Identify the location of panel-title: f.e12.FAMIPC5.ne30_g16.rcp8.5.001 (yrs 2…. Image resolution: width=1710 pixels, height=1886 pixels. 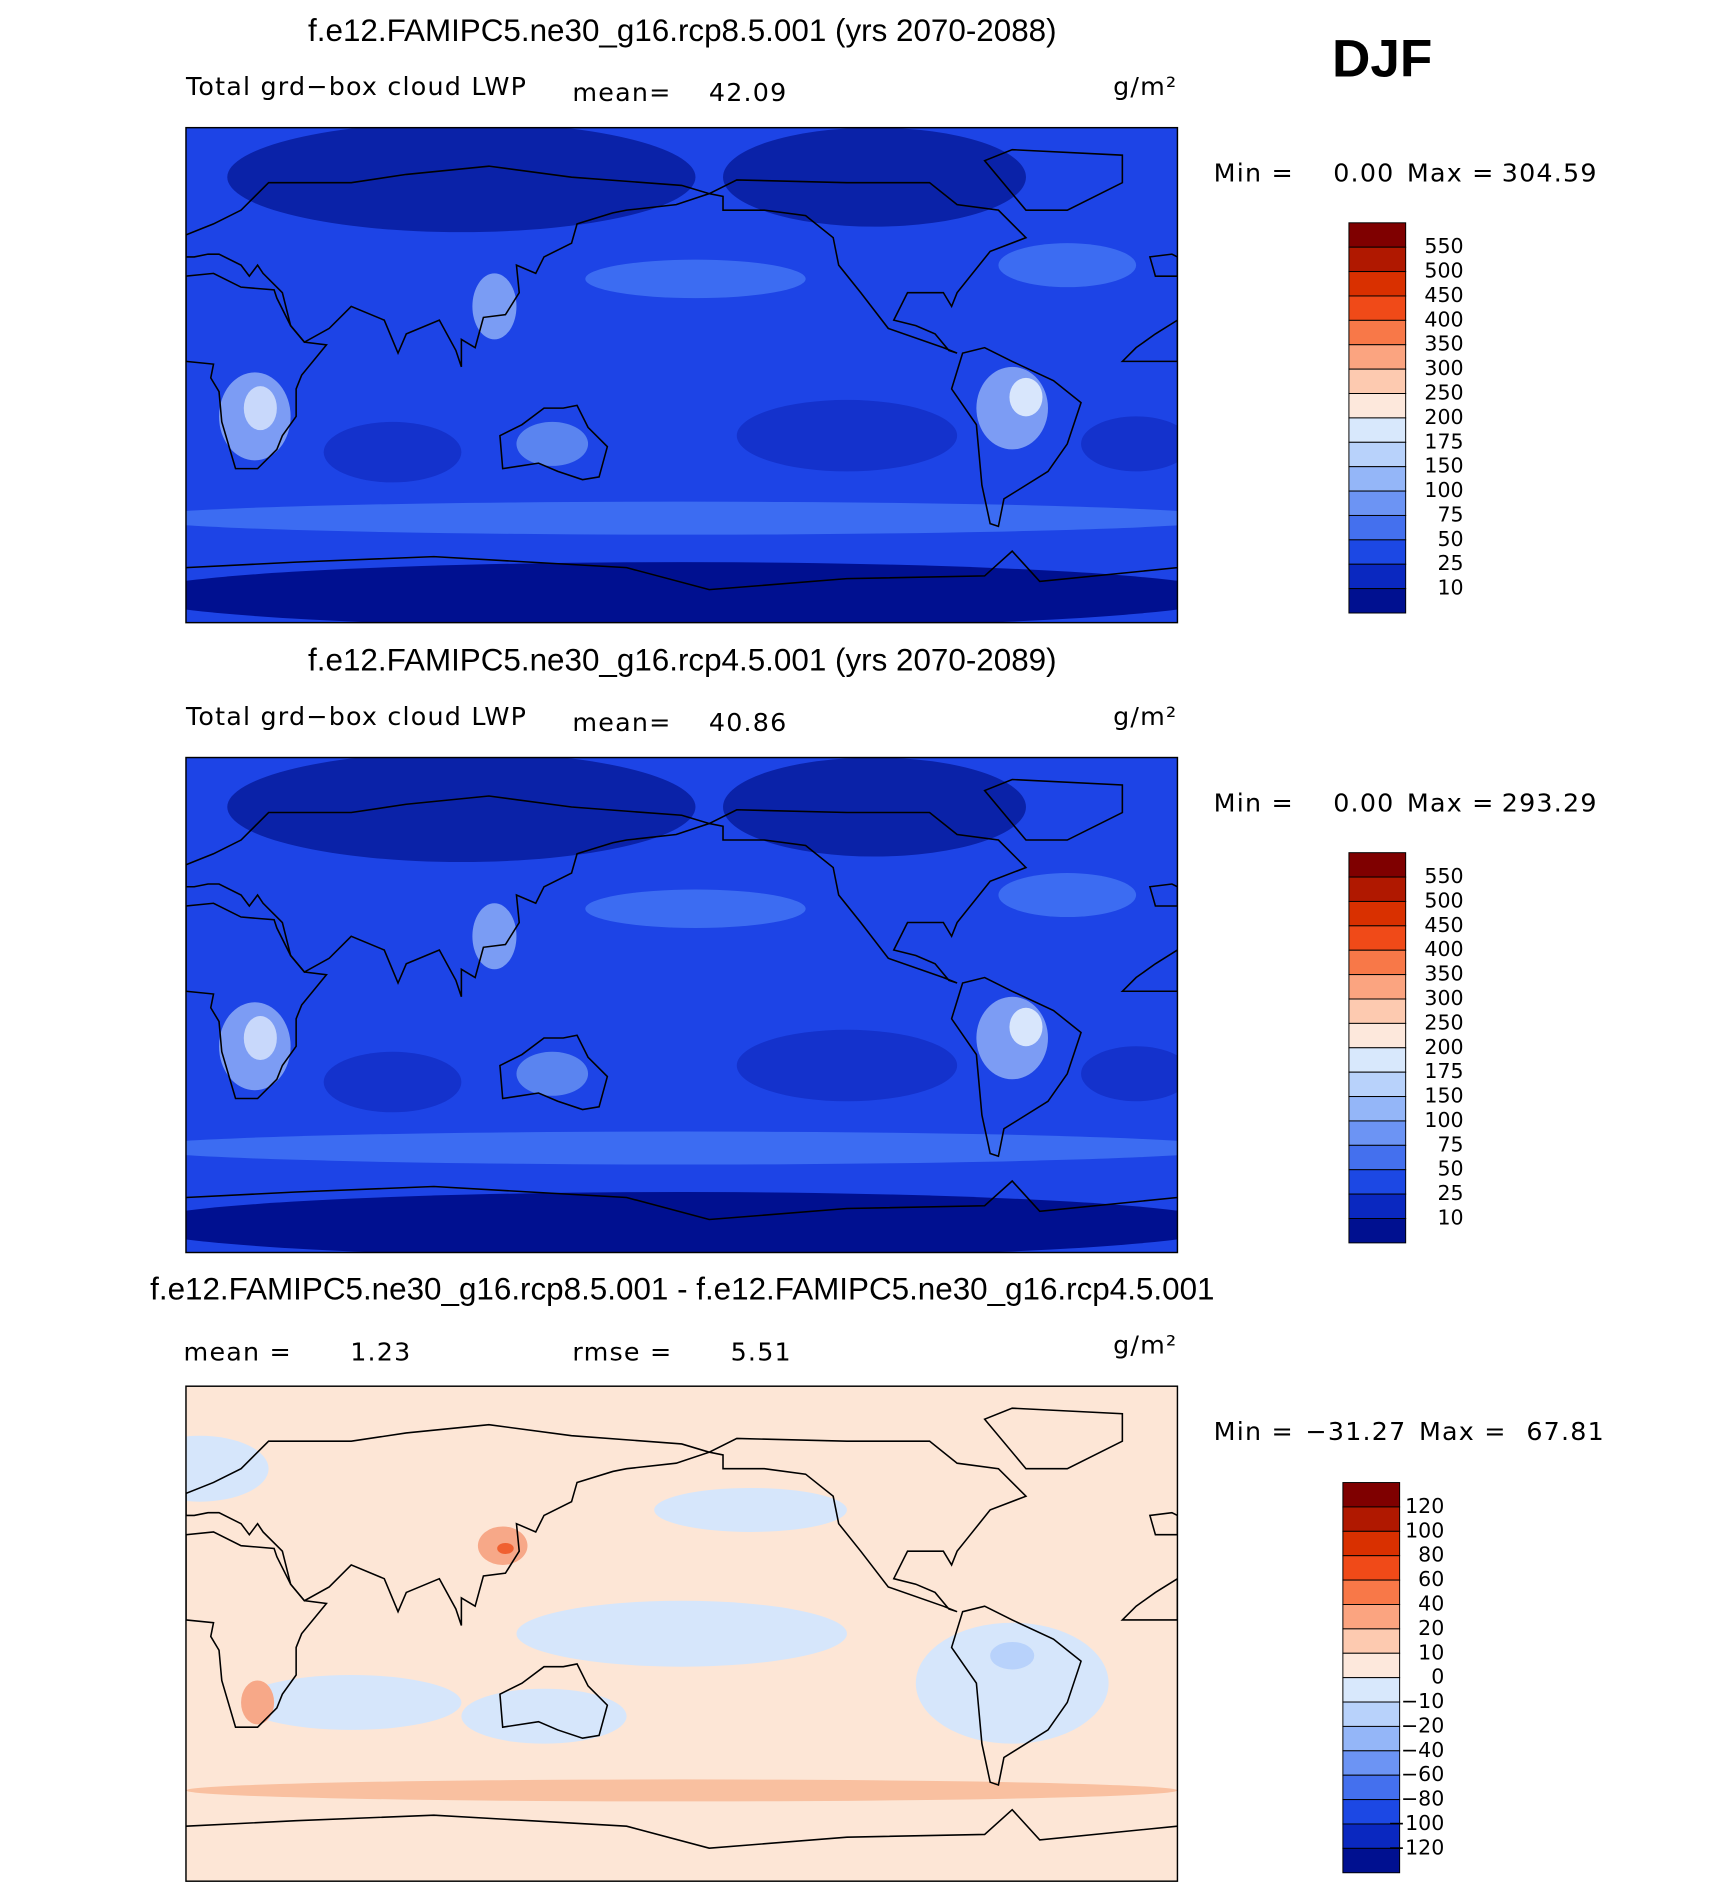
(682, 30).